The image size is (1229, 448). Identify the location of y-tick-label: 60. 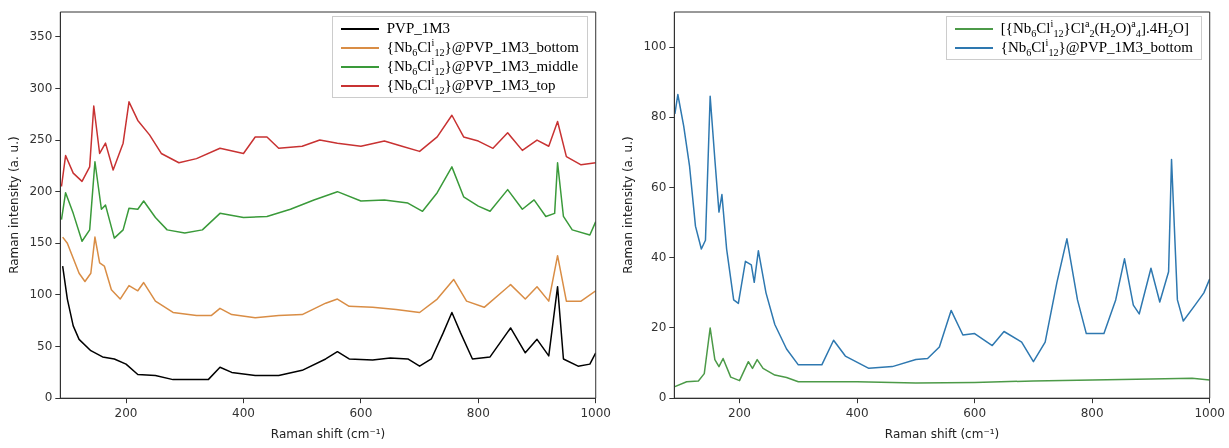
(659, 186).